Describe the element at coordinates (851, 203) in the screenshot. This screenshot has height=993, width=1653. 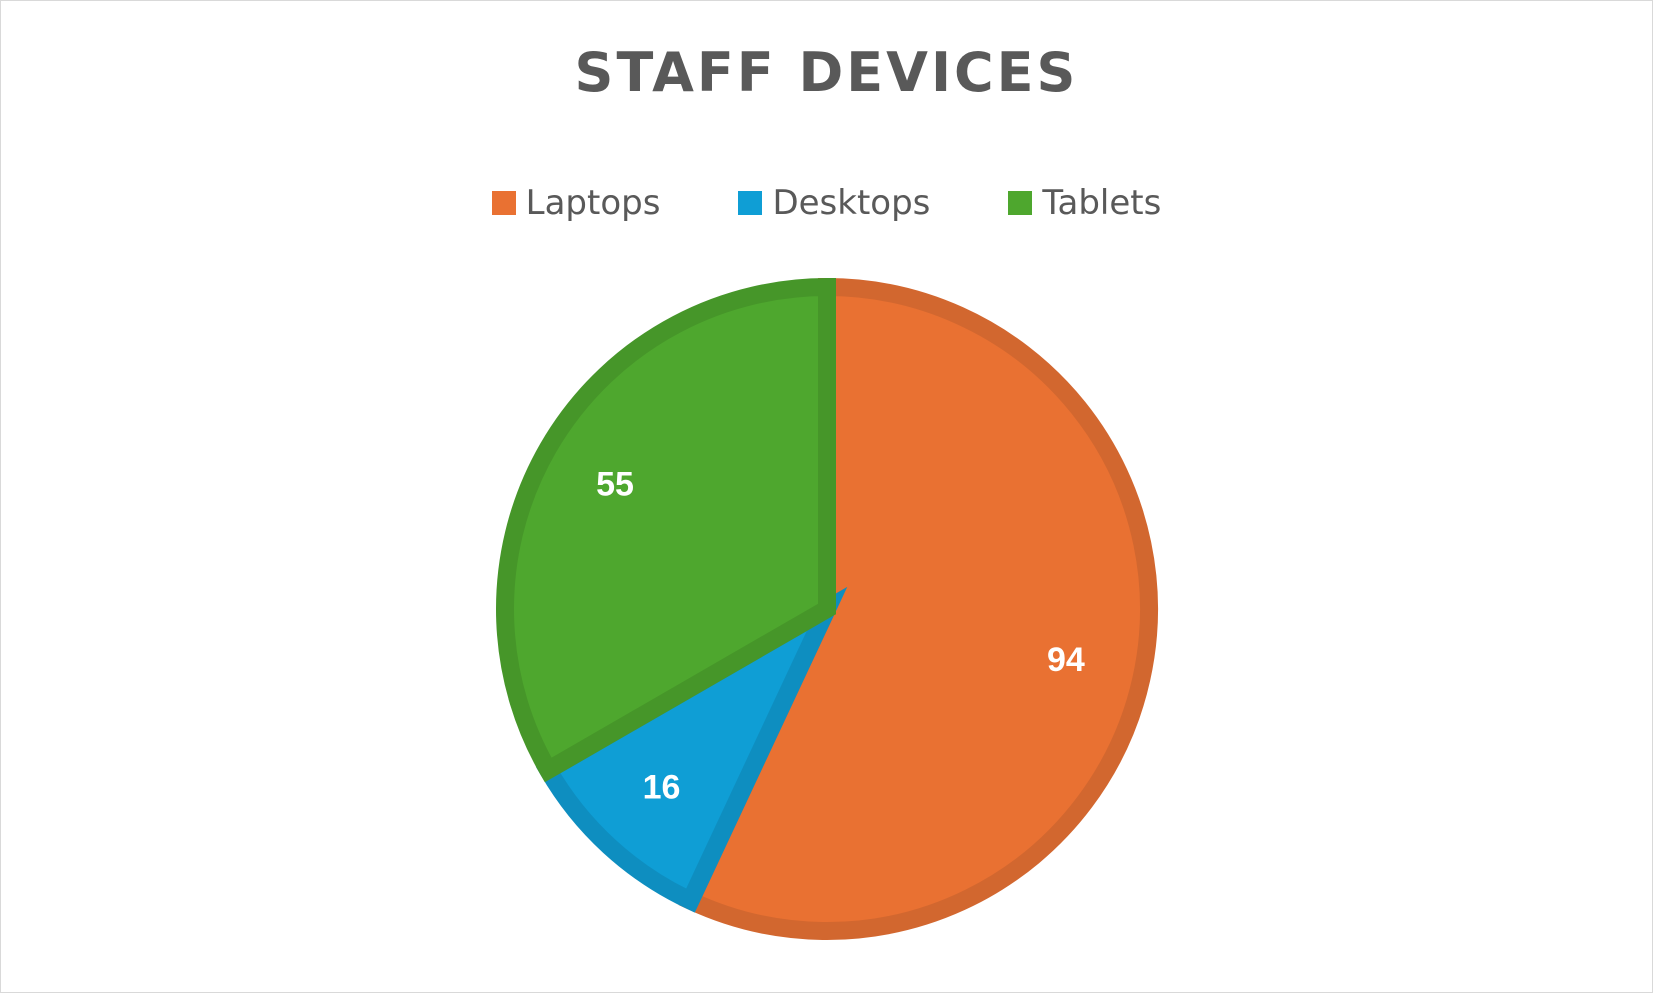
I see `legend-label-desktops: Desktops` at that location.